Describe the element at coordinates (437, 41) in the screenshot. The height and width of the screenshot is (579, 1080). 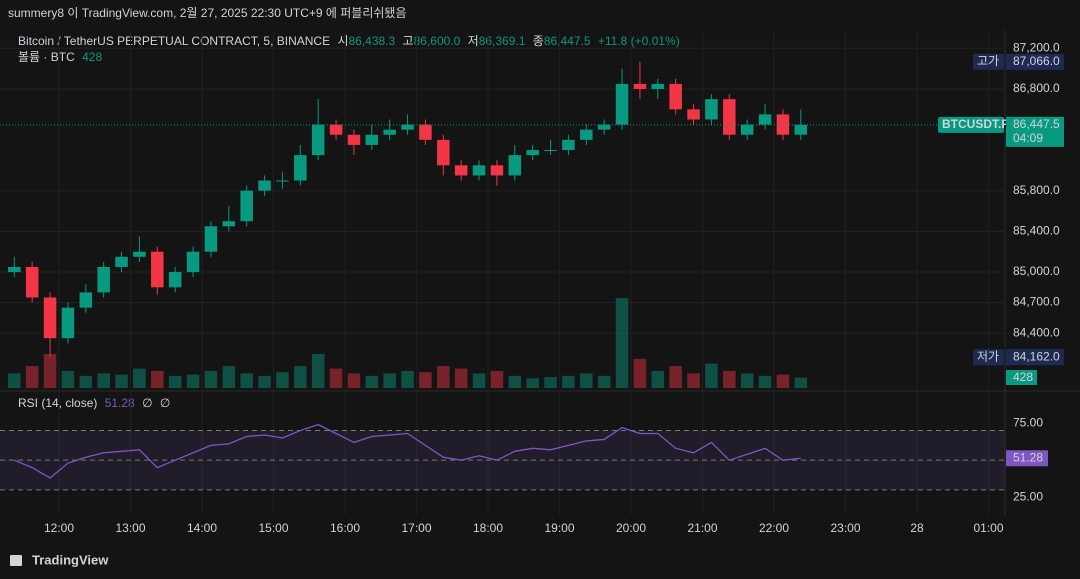
I see `ohlc-value: 86,600.0` at that location.